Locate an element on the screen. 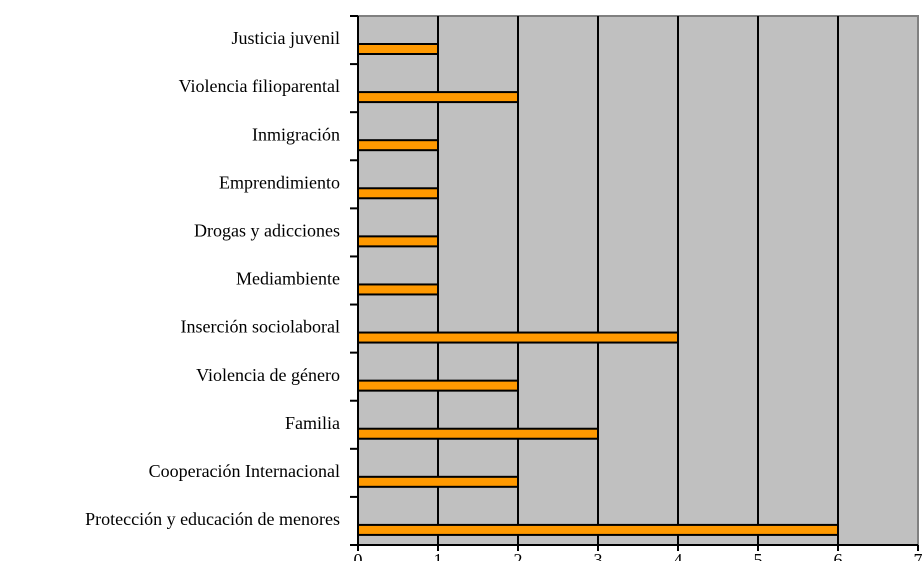 The height and width of the screenshot is (561, 923). y-tick-label: Mediambiente is located at coordinates (288, 279).